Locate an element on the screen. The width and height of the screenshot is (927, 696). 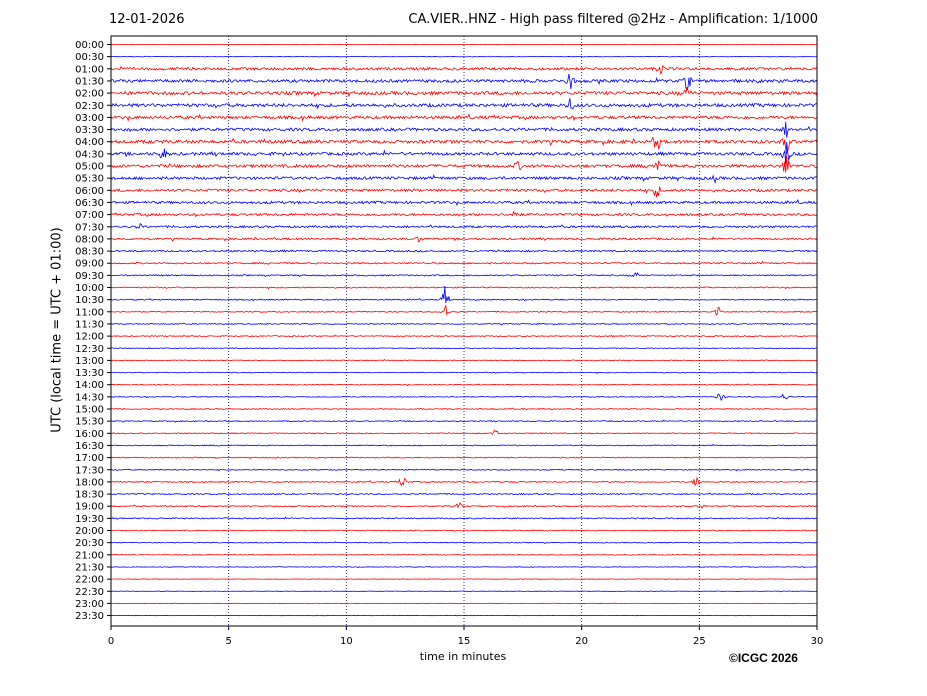
y-tick-label: 03:00 is located at coordinates (89, 118).